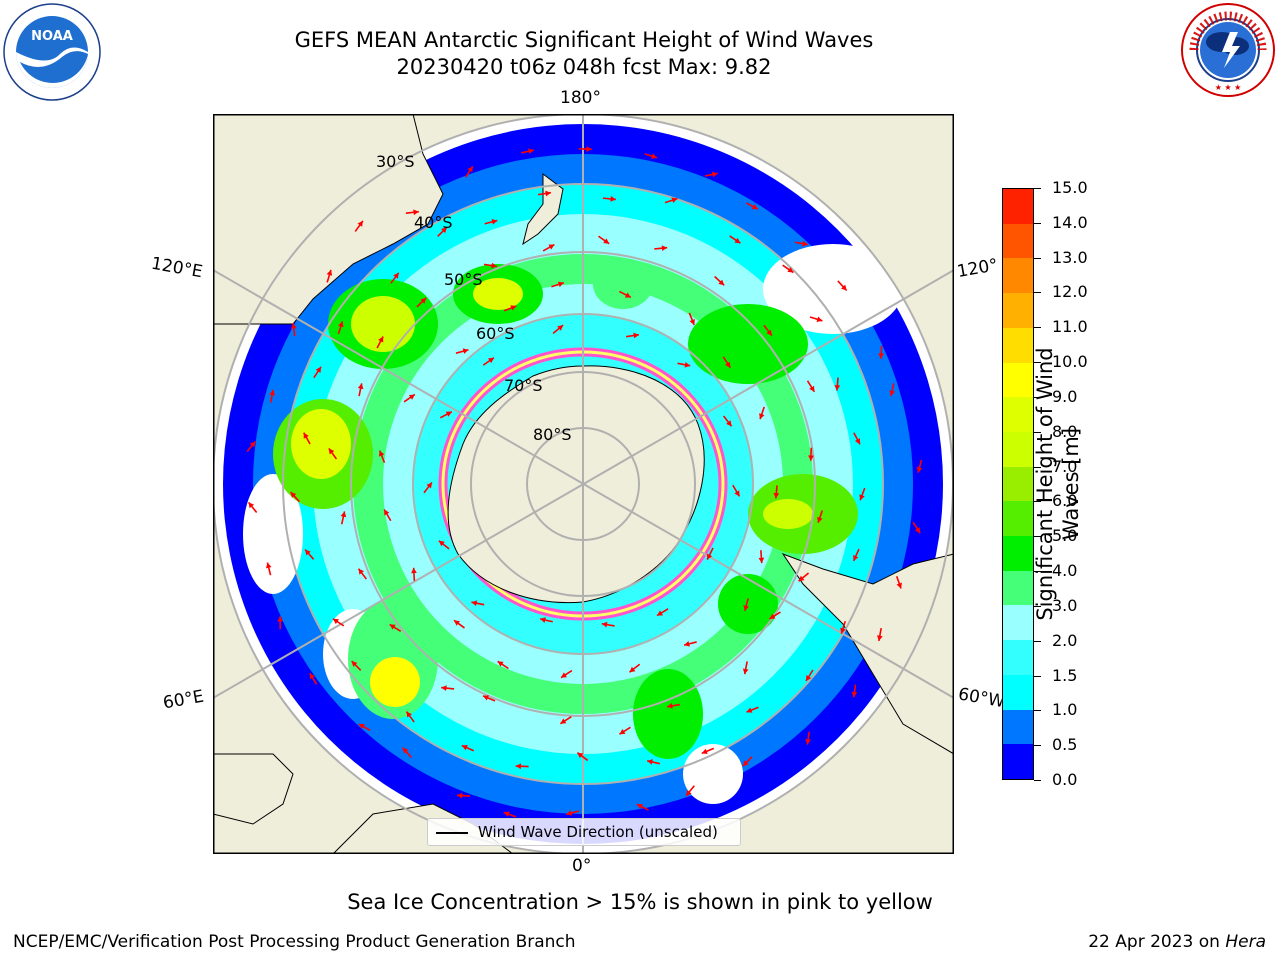  What do you see at coordinates (584, 832) in the screenshot?
I see `map-legend: Wind Wave Direction (unscaled)` at bounding box center [584, 832].